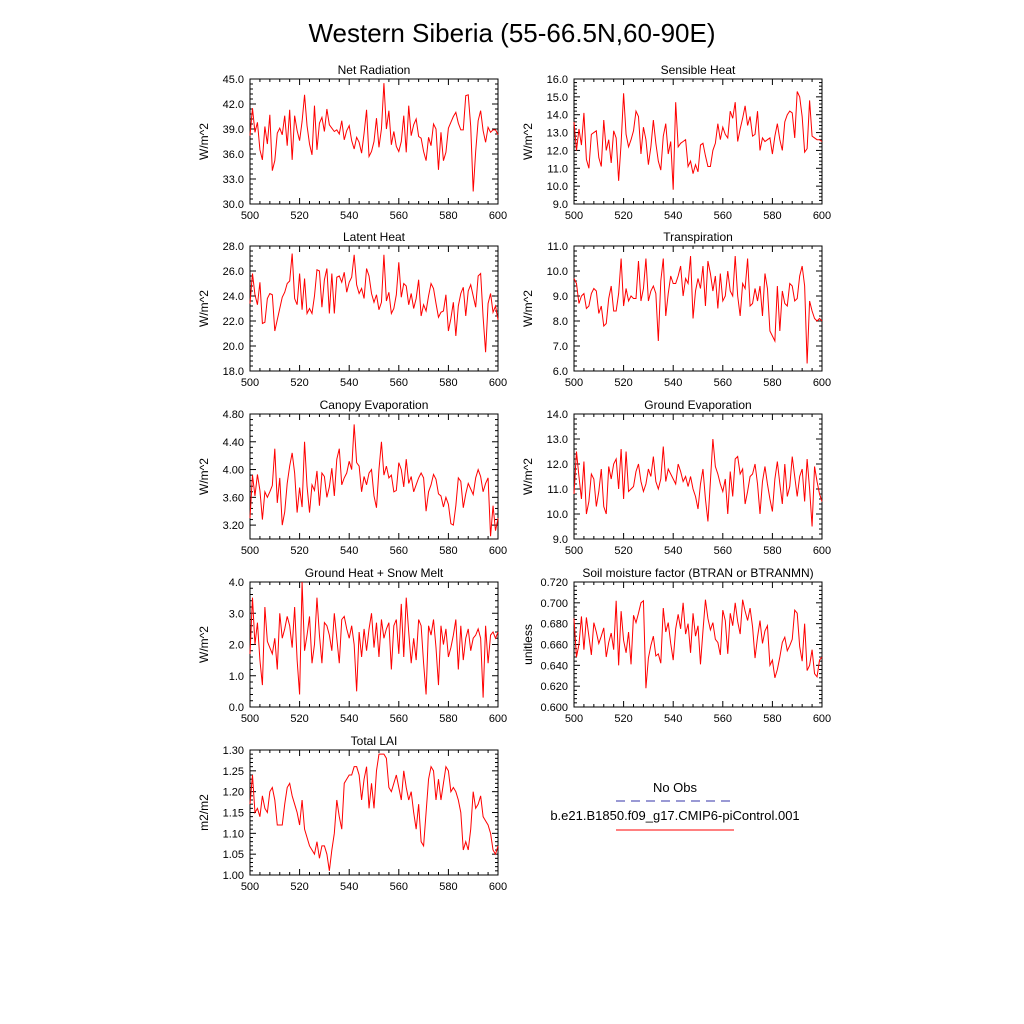 The image size is (1024, 1024). What do you see at coordinates (204, 812) in the screenshot?
I see `y-axis-label: m2/m2` at bounding box center [204, 812].